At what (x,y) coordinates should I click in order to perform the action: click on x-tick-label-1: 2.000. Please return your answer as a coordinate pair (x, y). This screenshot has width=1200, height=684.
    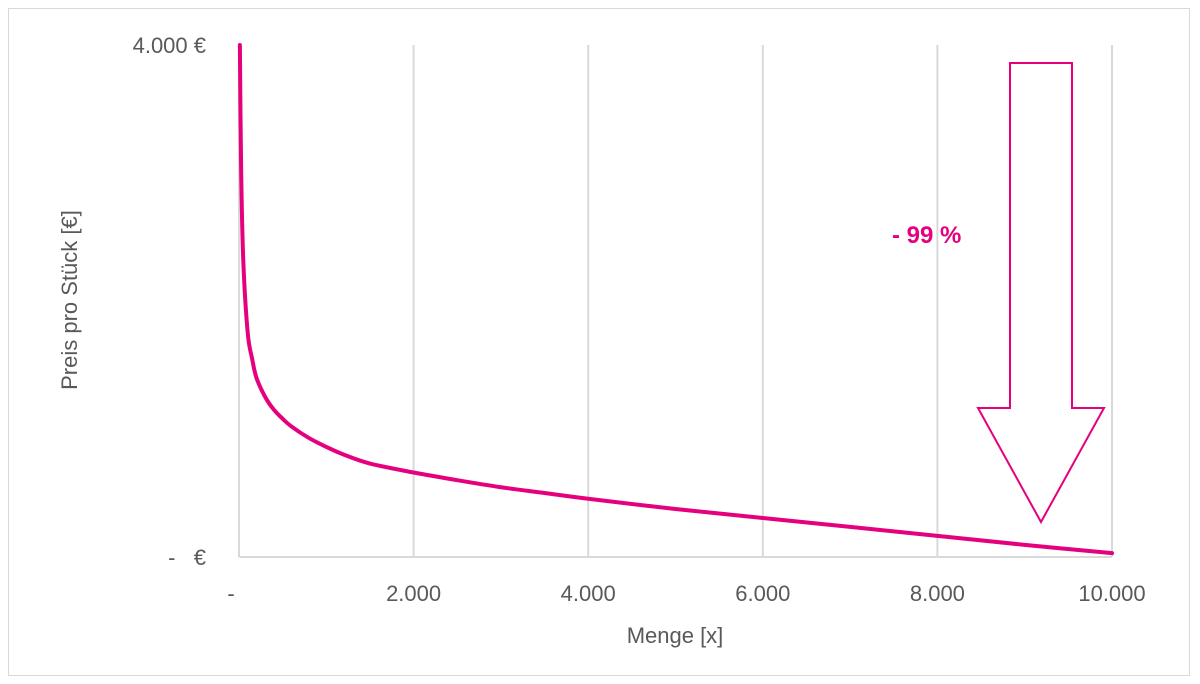
    Looking at the image, I should click on (413, 593).